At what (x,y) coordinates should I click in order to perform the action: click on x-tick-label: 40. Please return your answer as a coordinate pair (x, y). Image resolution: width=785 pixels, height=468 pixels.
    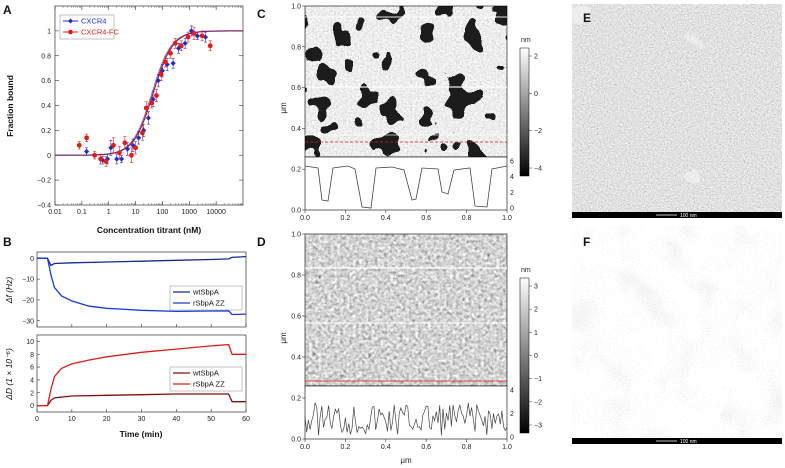
    Looking at the image, I should click on (176, 419).